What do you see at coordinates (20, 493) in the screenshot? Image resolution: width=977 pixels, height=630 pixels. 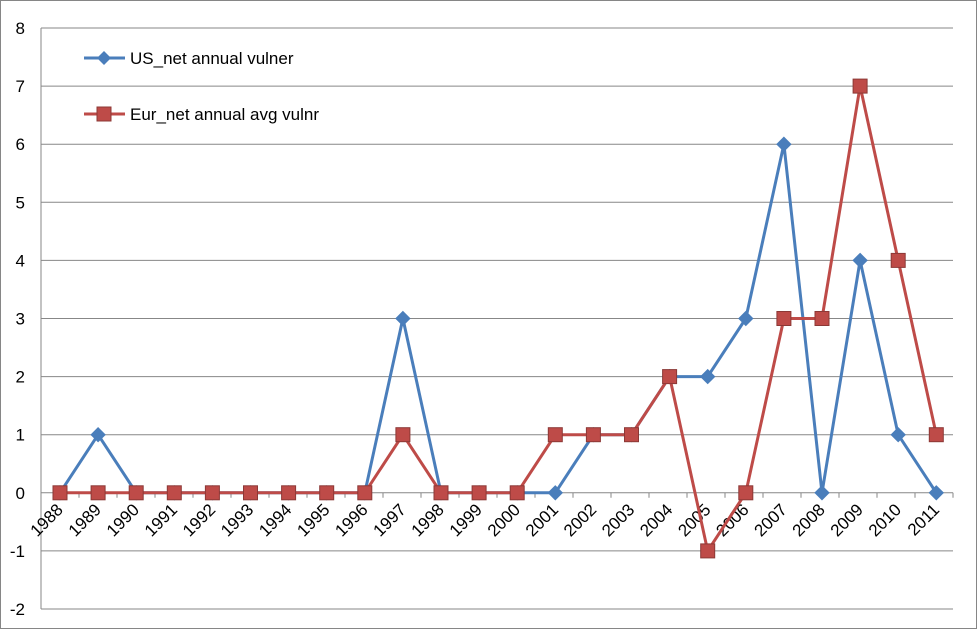 I see `y-tick-label: 0` at bounding box center [20, 493].